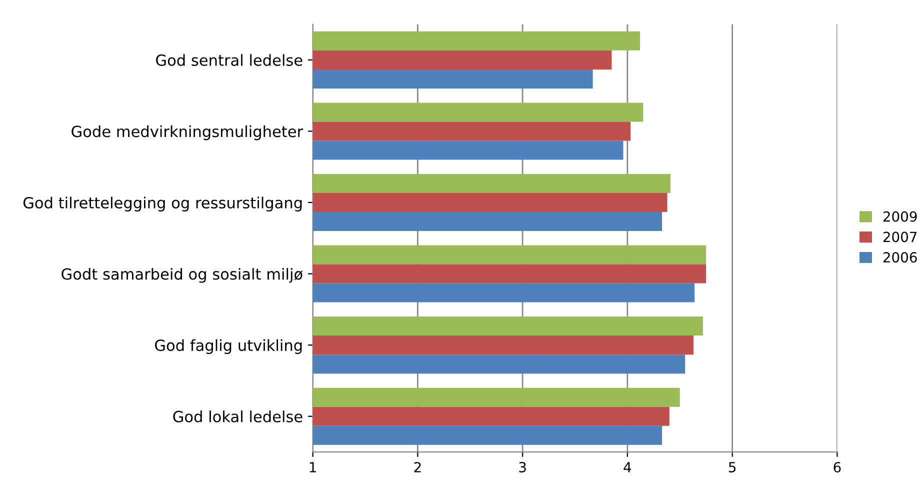 The height and width of the screenshot is (486, 920). I want to click on y-tick-label: God tilrettelegging og ressurstilgang, so click(162, 204).